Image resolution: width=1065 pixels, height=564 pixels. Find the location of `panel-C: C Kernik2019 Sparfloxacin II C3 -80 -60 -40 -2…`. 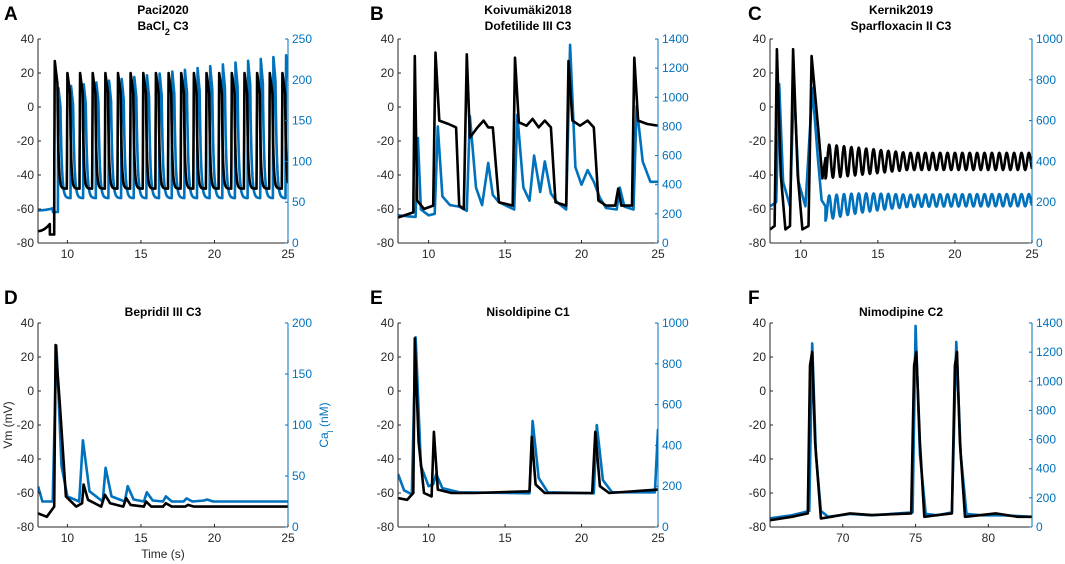

panel-C: C Kernik2019 Sparfloxacin II C3 -80 -60 -40 -2… is located at coordinates (905, 132).